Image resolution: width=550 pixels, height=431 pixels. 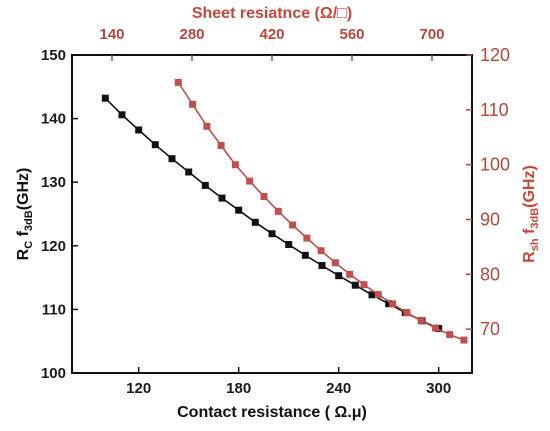 What do you see at coordinates (23, 189) in the screenshot?
I see `left-axis-title-tail: (GHz)` at bounding box center [23, 189].